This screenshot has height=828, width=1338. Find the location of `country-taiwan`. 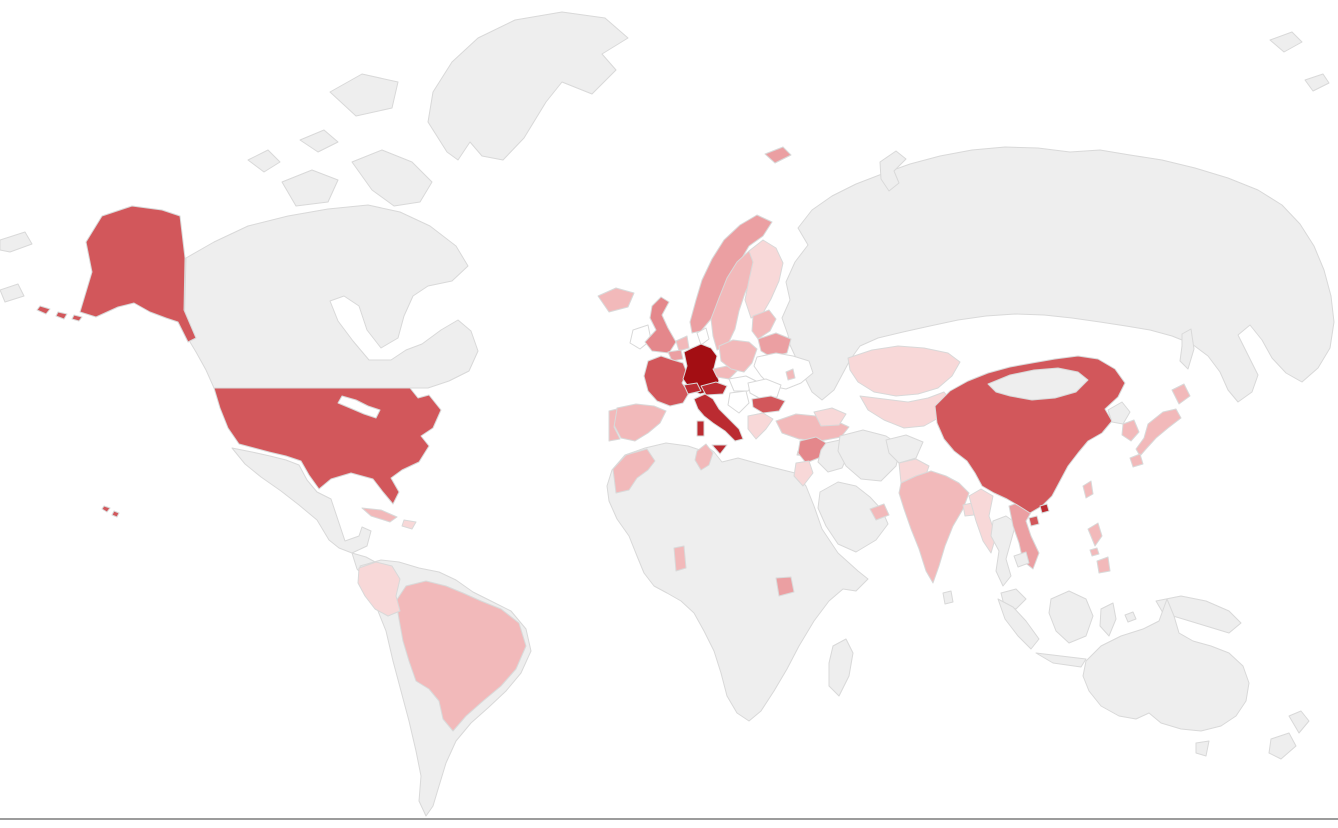

country-taiwan is located at coordinates (1088, 489).